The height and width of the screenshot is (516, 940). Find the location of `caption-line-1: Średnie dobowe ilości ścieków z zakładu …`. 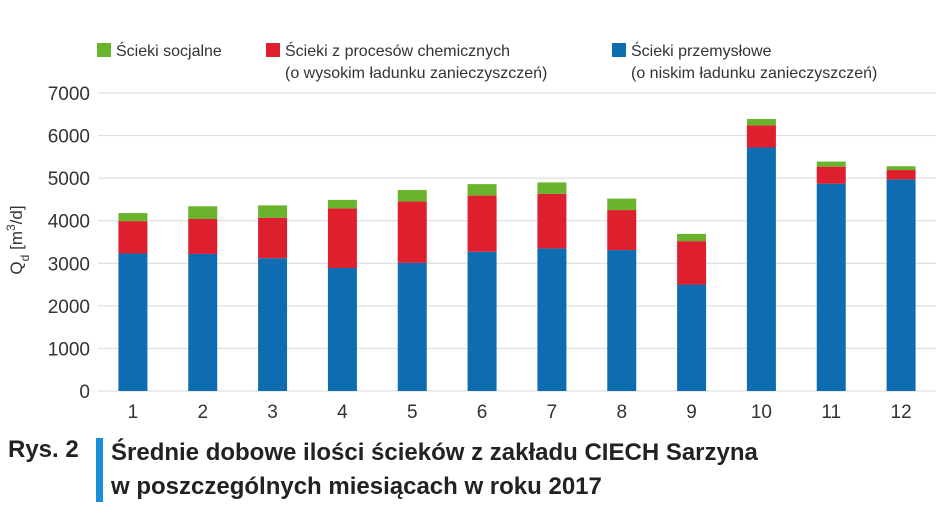

caption-line-1: Średnie dobowe ilości ścieków z zakładu … is located at coordinates (434, 452).